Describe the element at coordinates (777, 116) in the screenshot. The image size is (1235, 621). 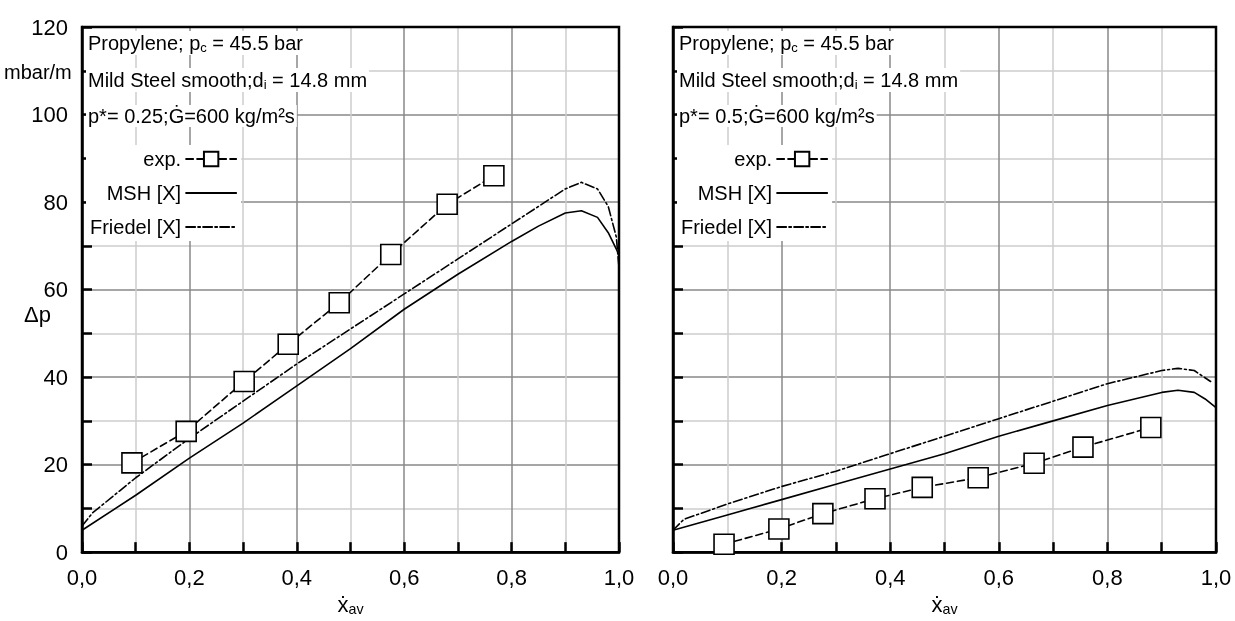
I see `annotation: p*= 0.5;Ġ=600 kg/m²s` at that location.